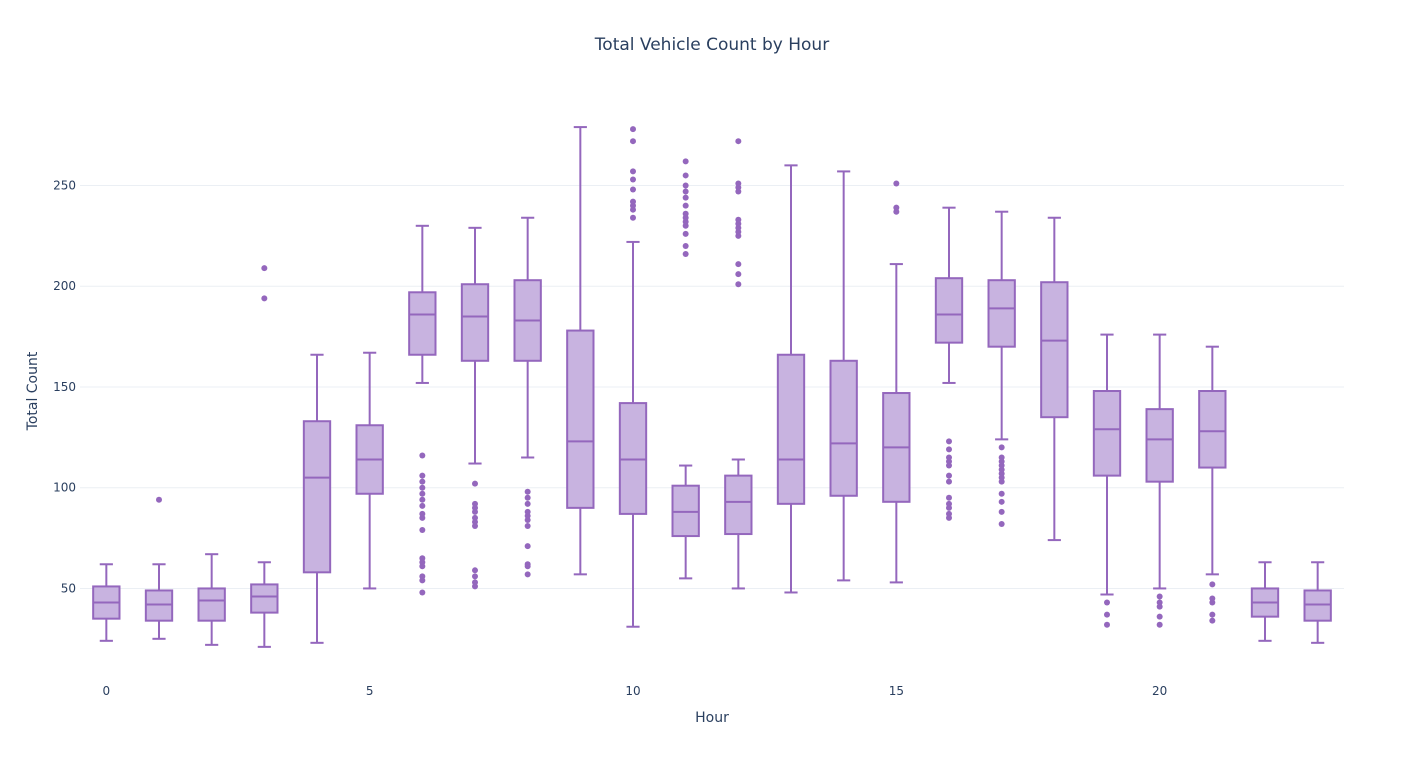 The image size is (1424, 762). What do you see at coordinates (64, 286) in the screenshot?
I see `y-tick-label: 200` at bounding box center [64, 286].